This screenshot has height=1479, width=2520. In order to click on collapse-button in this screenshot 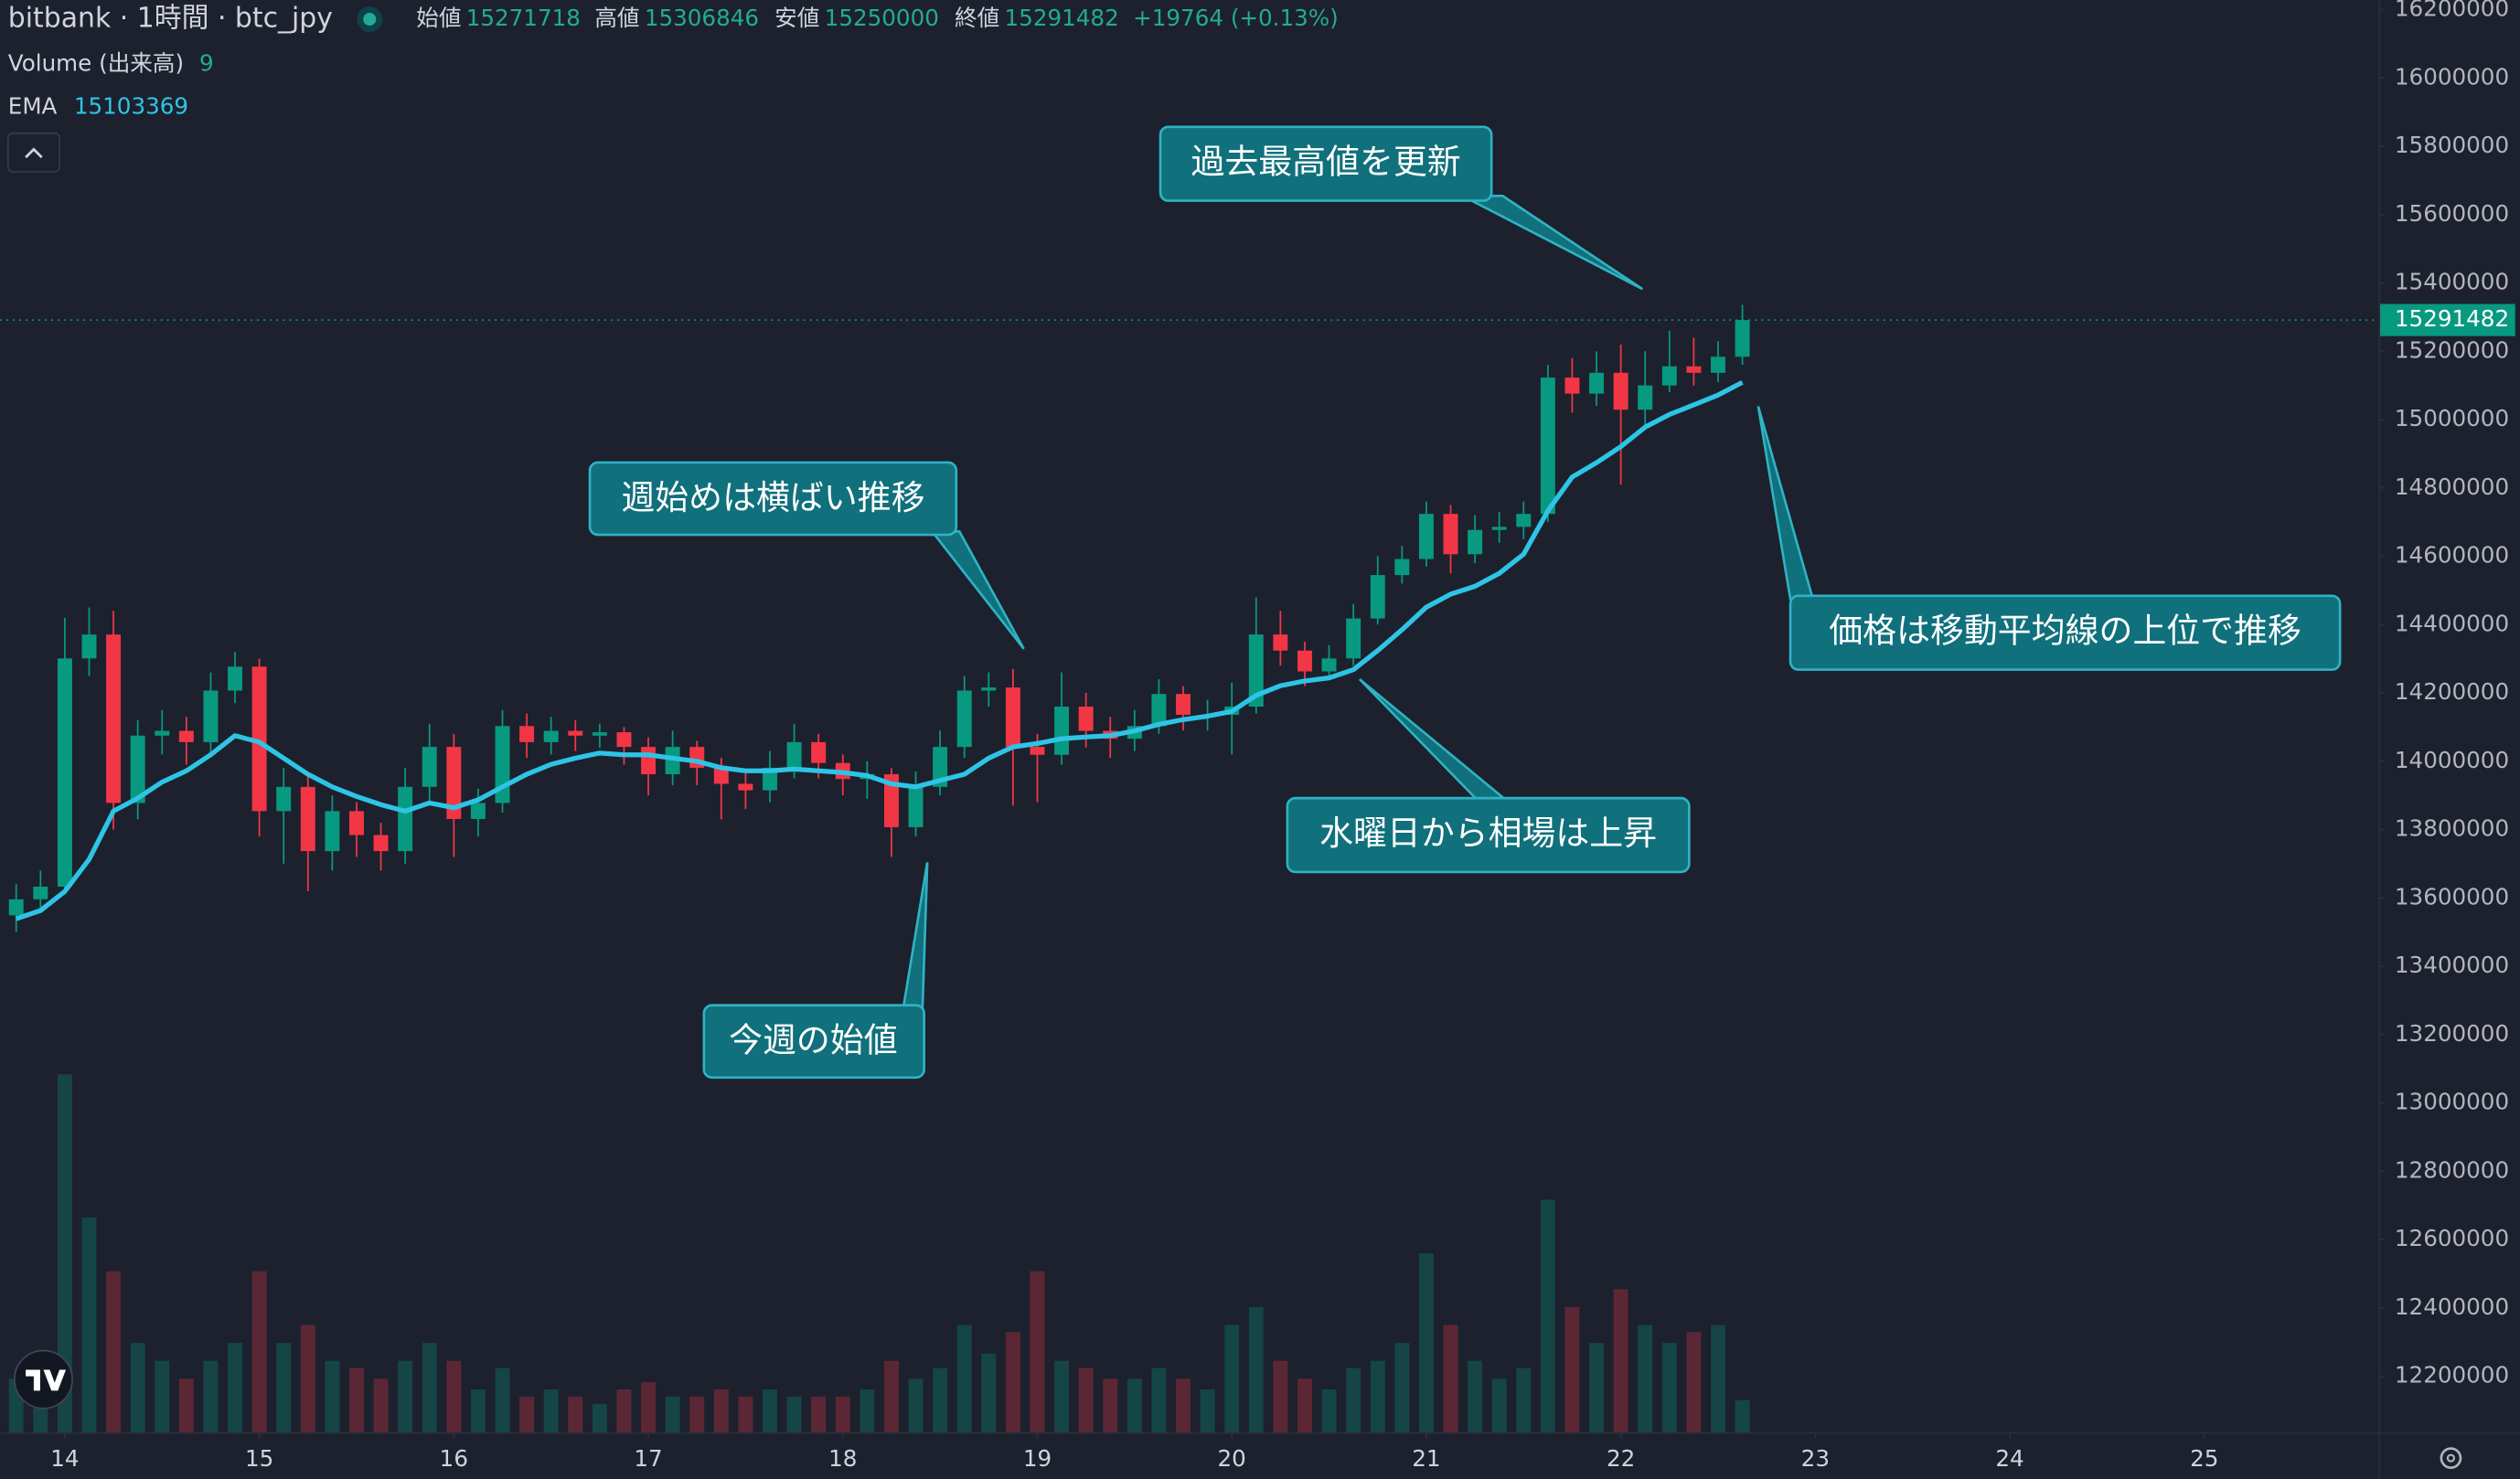, I will do `click(33, 152)`.